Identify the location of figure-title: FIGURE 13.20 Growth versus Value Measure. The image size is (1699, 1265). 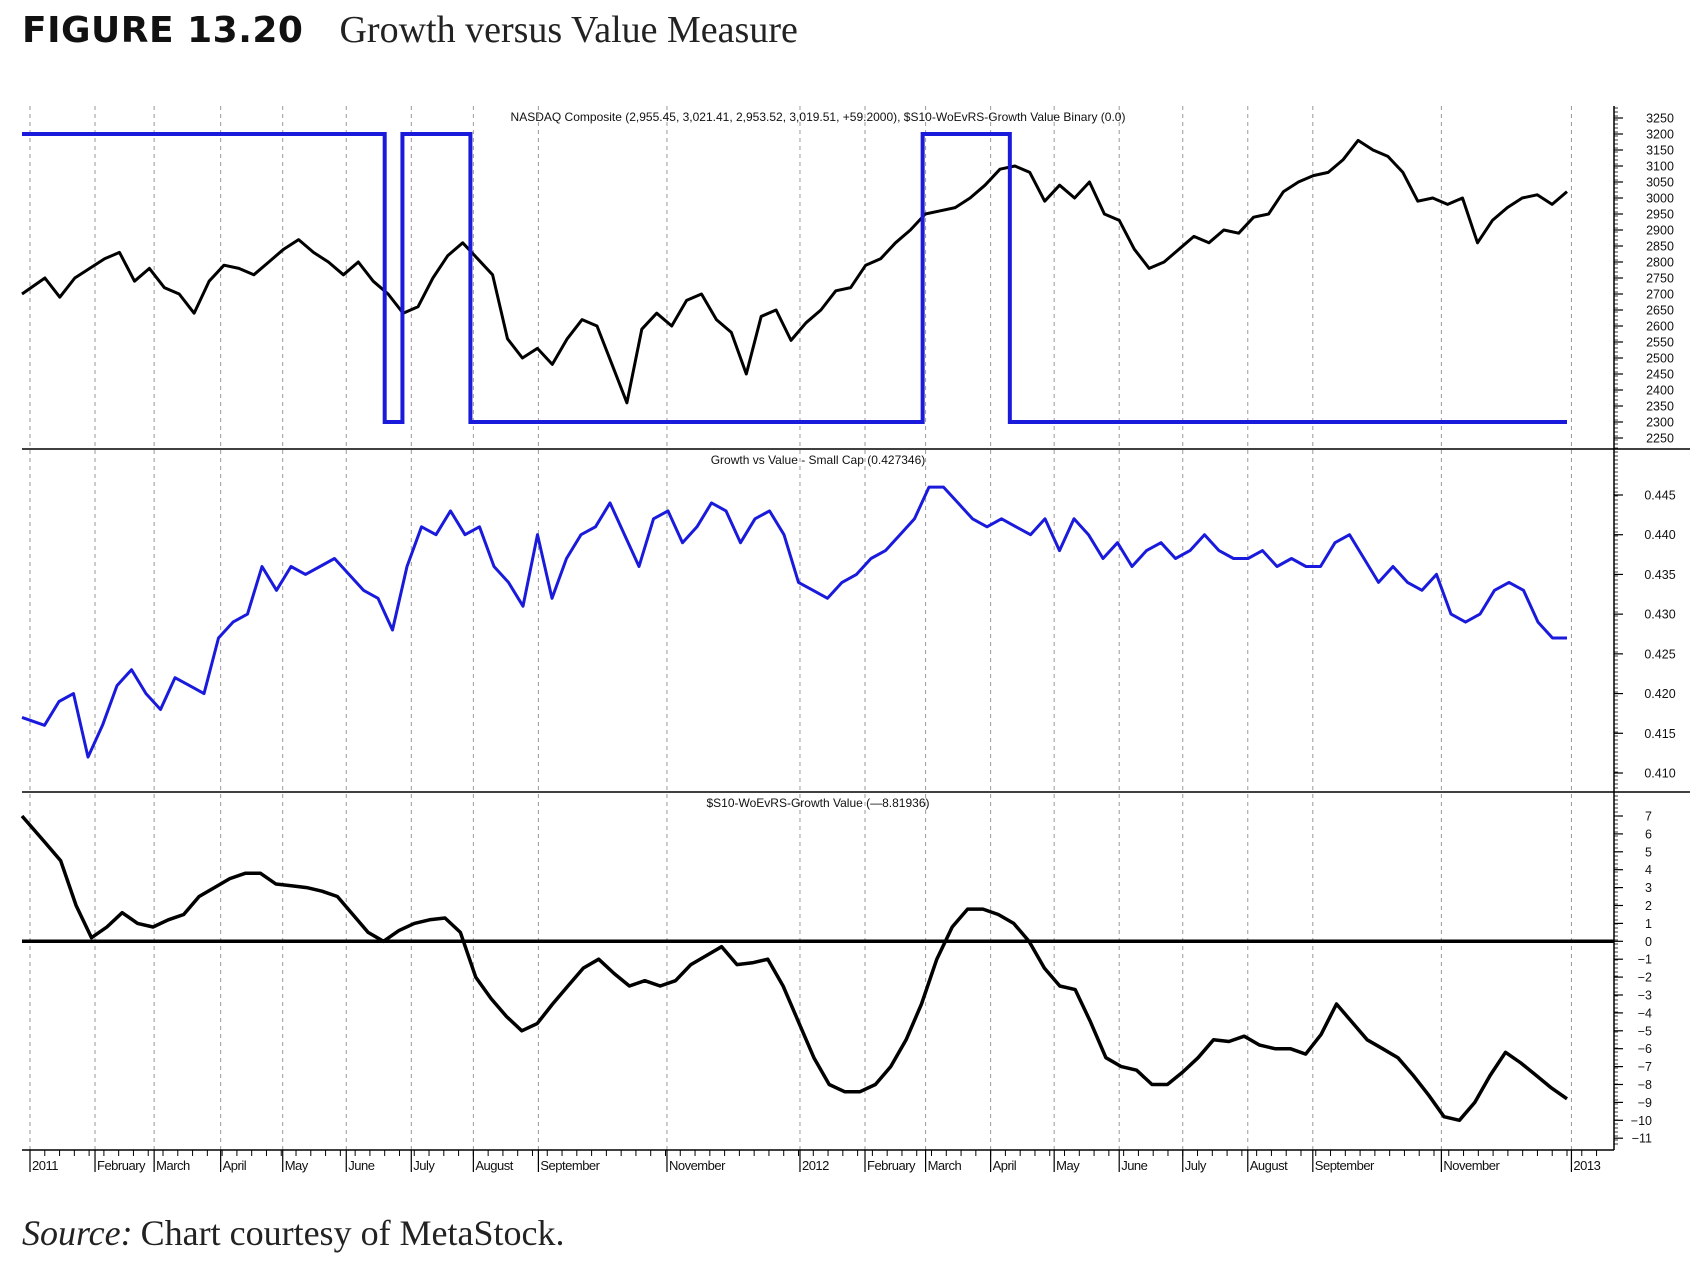
(410, 30).